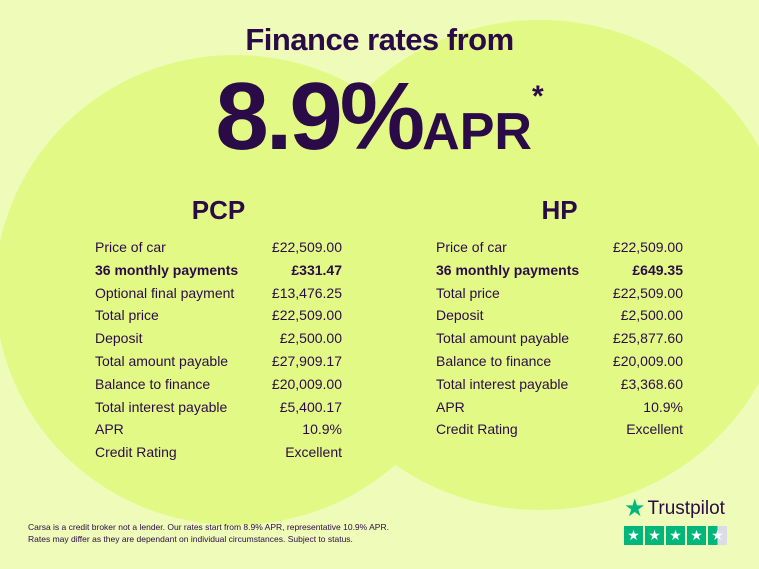 Image resolution: width=759 pixels, height=569 pixels. Describe the element at coordinates (310, 406) in the screenshot. I see `row-value: £5,400.17` at that location.